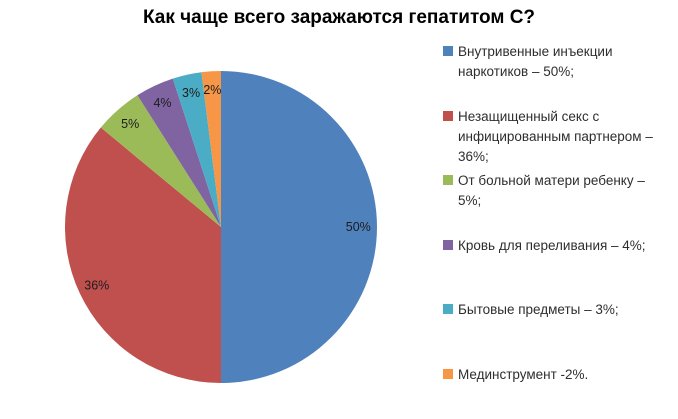 The image size is (678, 419). What do you see at coordinates (535, 61) in the screenshot?
I see `legend-label: Внутривенные инъекции наркотиков – 50%;` at bounding box center [535, 61].